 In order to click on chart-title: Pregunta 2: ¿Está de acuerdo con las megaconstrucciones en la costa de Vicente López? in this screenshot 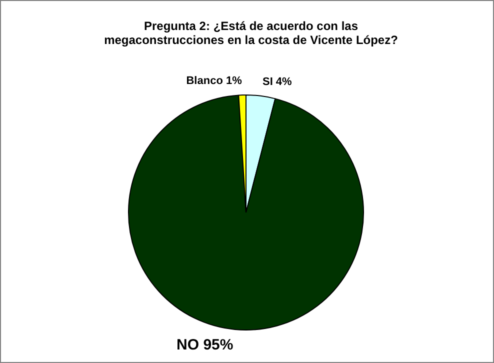, I will do `click(251, 33)`.